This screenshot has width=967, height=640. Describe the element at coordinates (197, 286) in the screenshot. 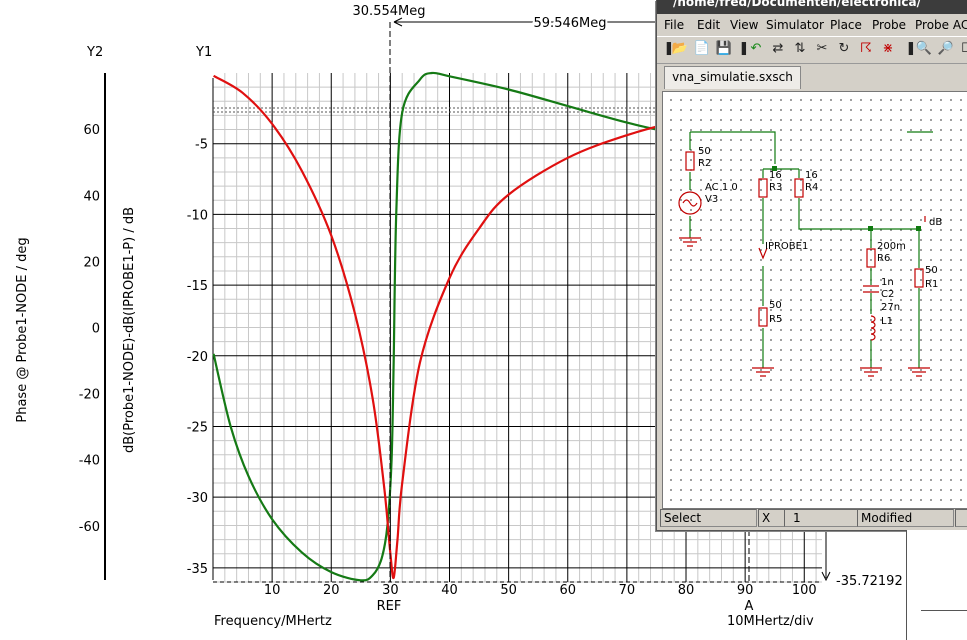

I see `y1-tick-label: -15` at that location.